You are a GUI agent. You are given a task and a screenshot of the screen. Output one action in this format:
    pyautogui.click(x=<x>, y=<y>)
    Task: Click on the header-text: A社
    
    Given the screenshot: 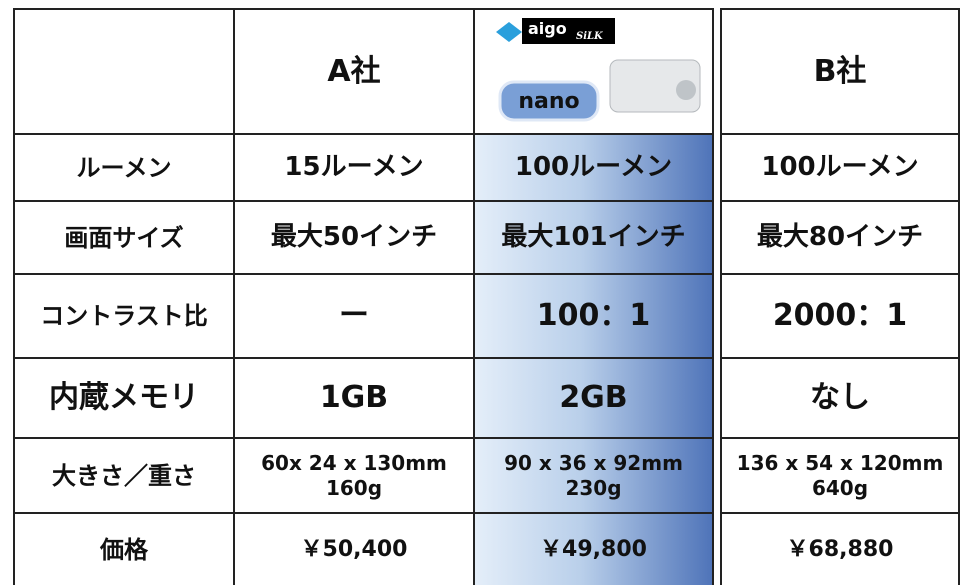 What is the action you would take?
    pyautogui.click(x=354, y=71)
    